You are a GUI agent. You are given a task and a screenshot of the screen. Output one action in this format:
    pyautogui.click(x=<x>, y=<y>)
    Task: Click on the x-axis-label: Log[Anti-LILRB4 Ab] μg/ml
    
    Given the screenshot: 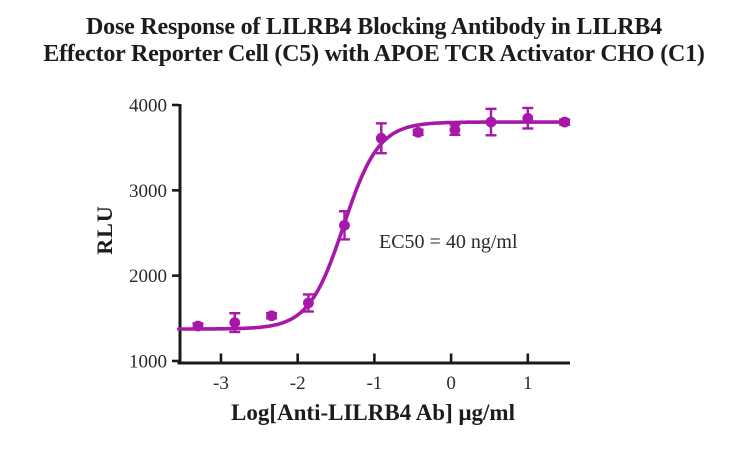 What is the action you would take?
    pyautogui.click(x=373, y=412)
    